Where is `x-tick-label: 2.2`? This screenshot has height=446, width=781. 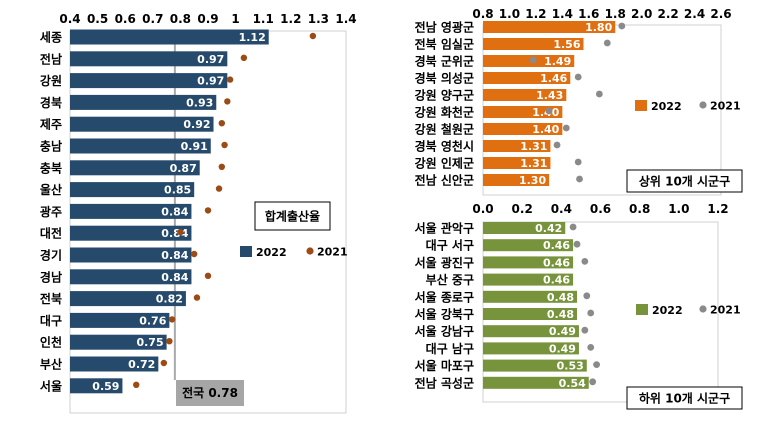
x-tick-label: 2.2 is located at coordinates (667, 14).